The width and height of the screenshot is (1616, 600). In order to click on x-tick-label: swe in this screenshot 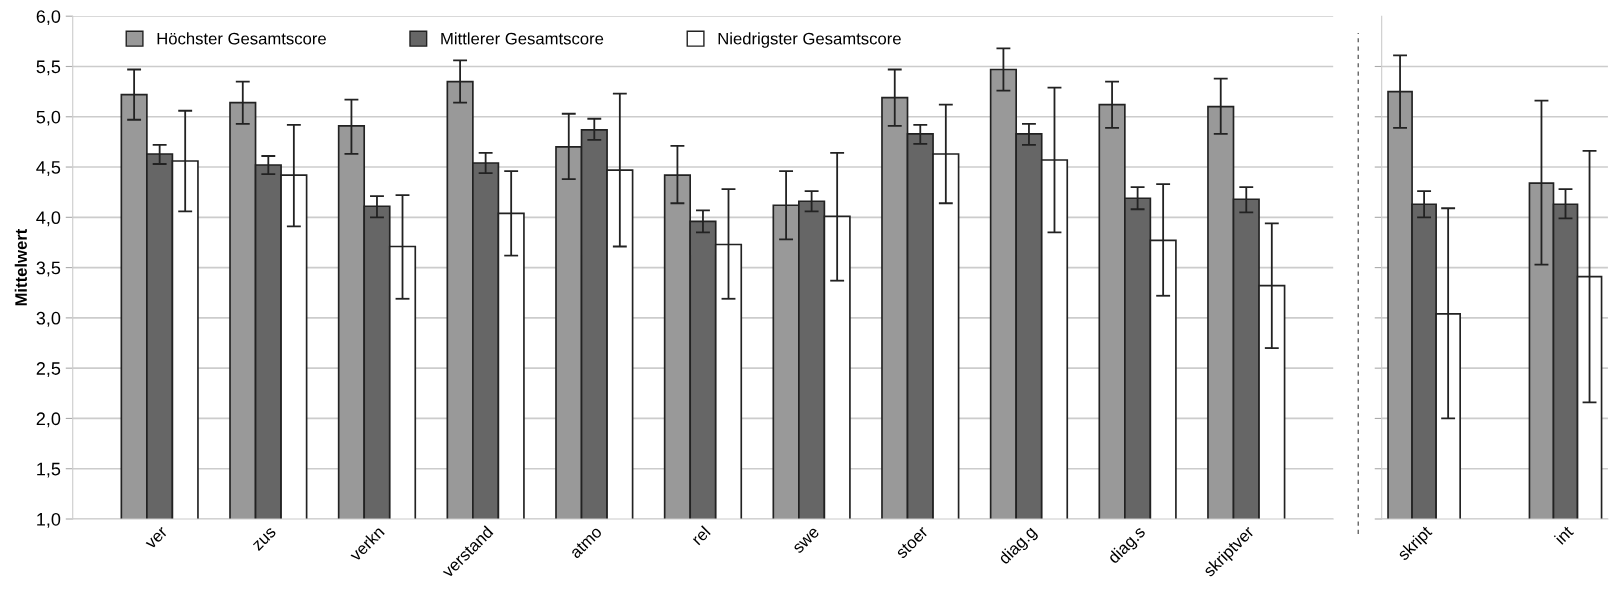, I will do `click(806, 540)`.